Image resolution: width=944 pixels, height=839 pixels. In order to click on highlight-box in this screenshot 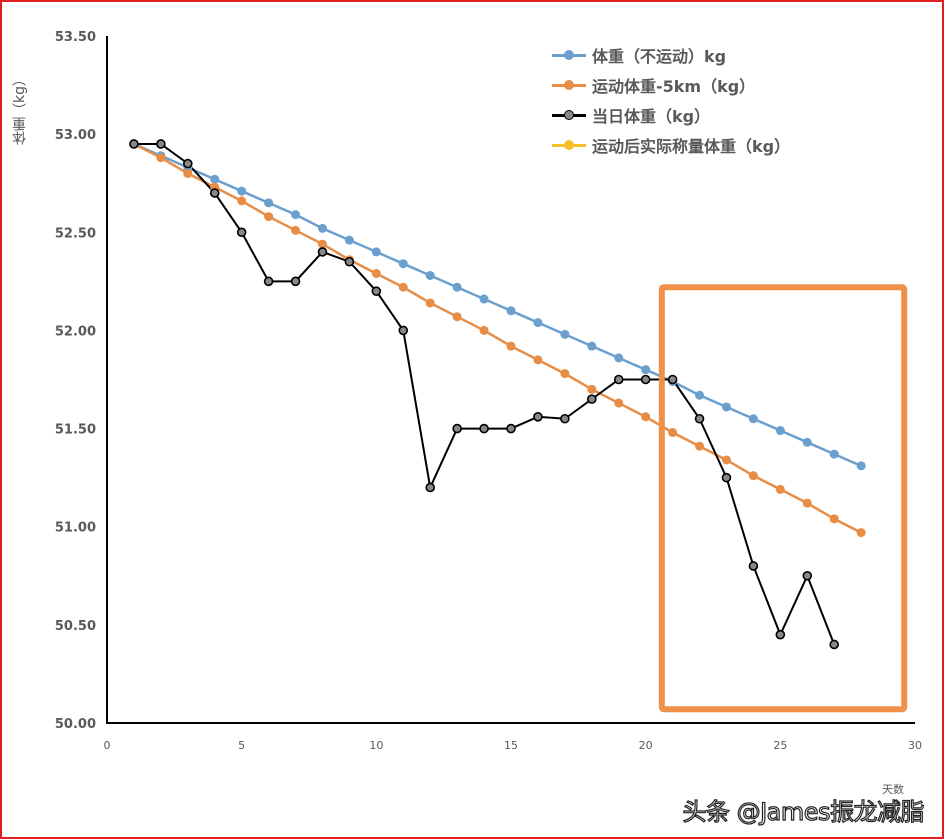, I will do `click(783, 498)`.